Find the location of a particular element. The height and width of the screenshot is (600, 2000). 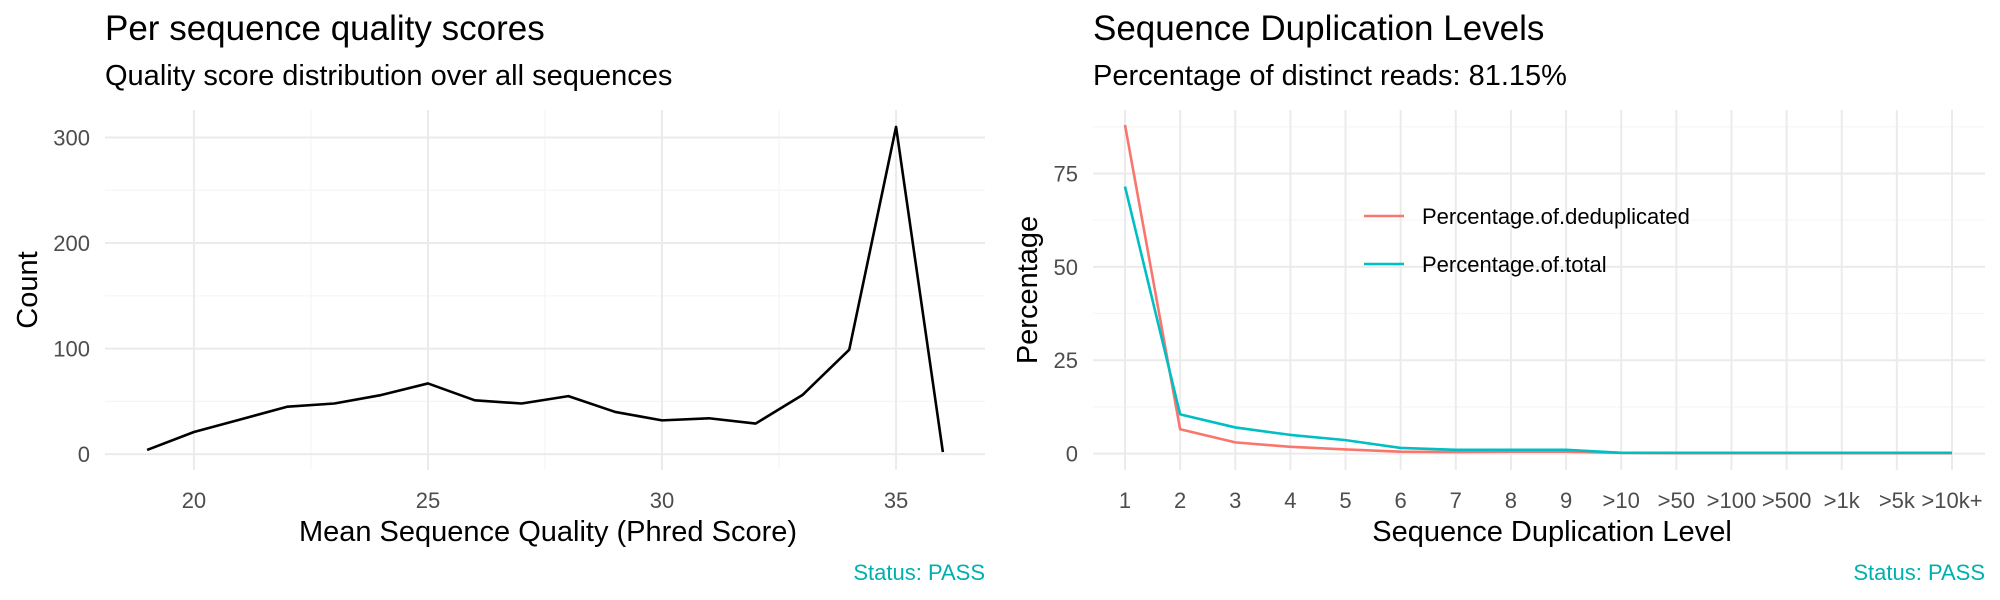

x-tick-label: 25 is located at coordinates (428, 500).